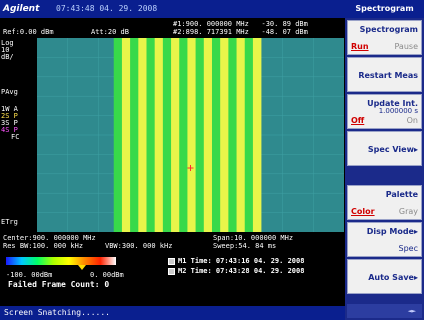  Describe the element at coordinates (7, 43) in the screenshot. I see `log-label: Log` at that location.